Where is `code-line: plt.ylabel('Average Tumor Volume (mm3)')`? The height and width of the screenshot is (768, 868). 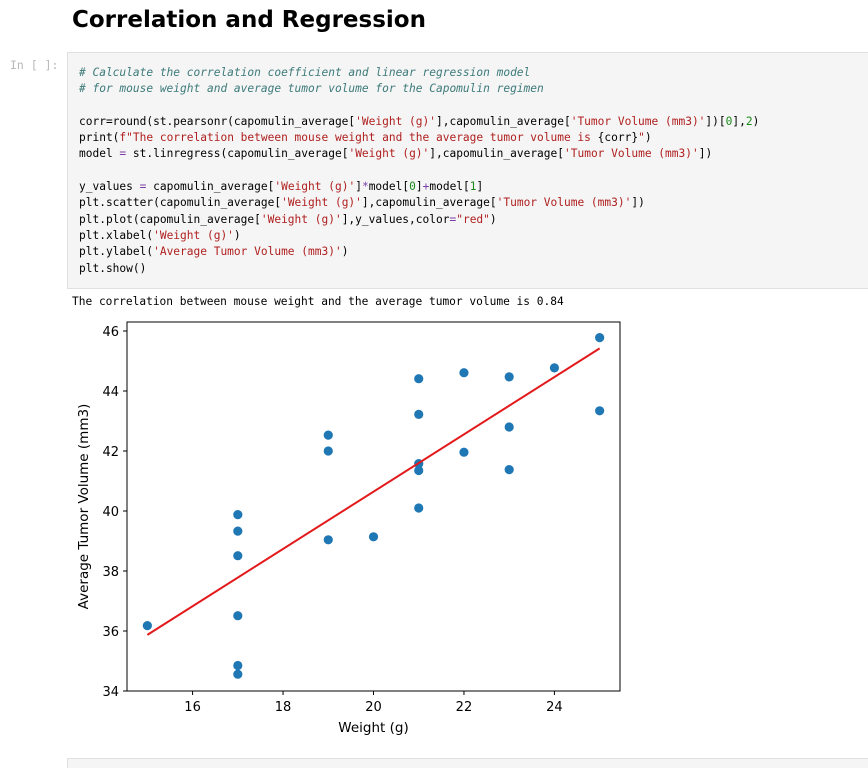 code-line: plt.ylabel('Average Tumor Volume (mm3)') is located at coordinates (419, 252).